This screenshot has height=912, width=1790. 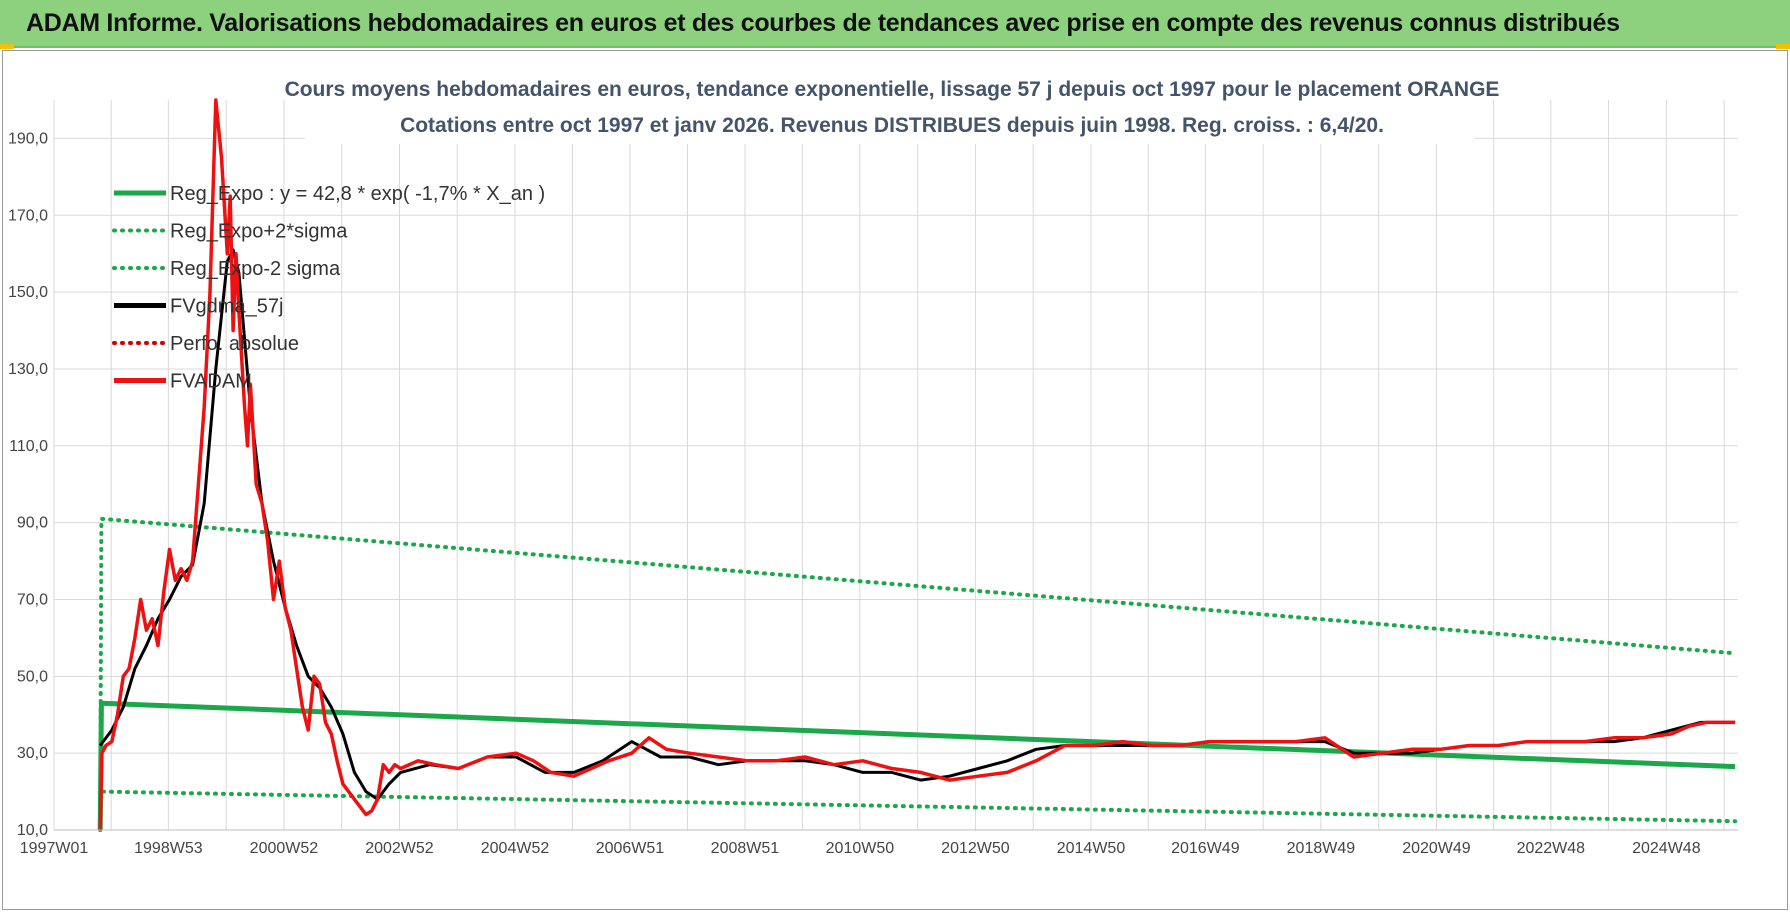 I want to click on x-tick-label: 2008W51, so click(x=745, y=848).